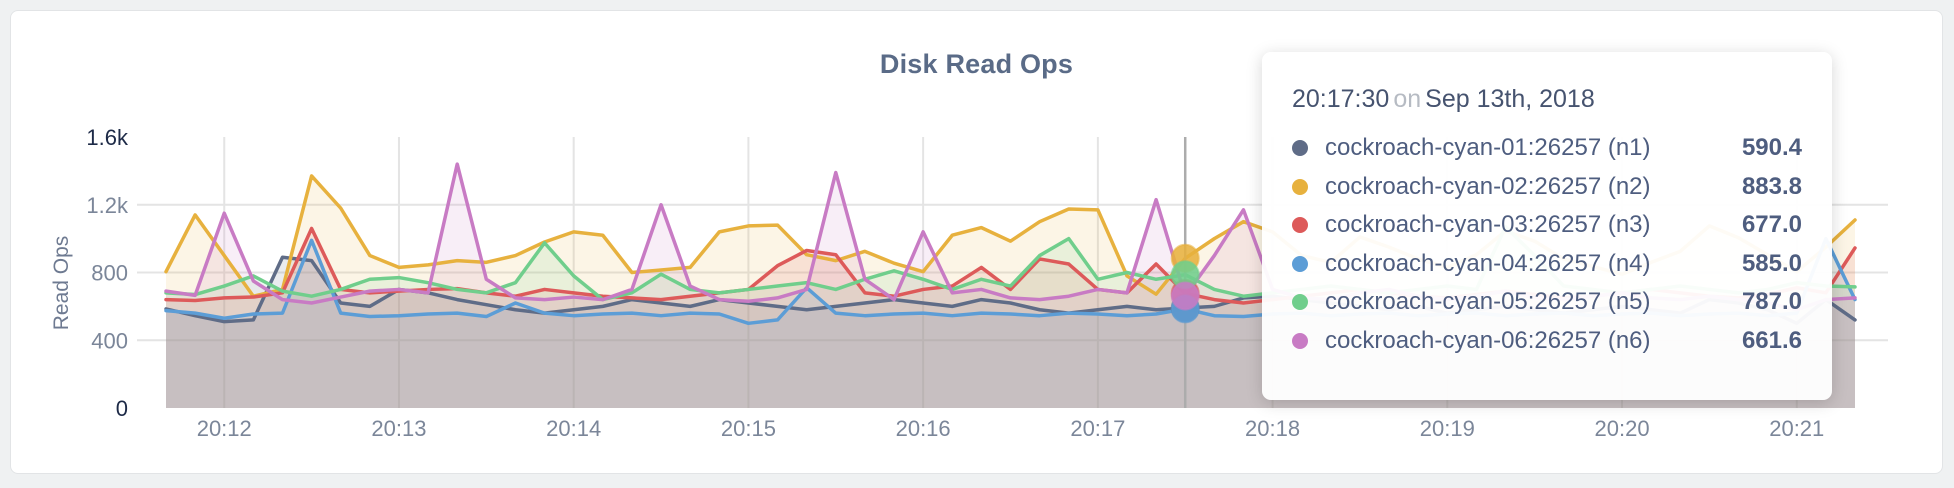  What do you see at coordinates (107, 137) in the screenshot?
I see `y-tick-label: 1.6k` at bounding box center [107, 137].